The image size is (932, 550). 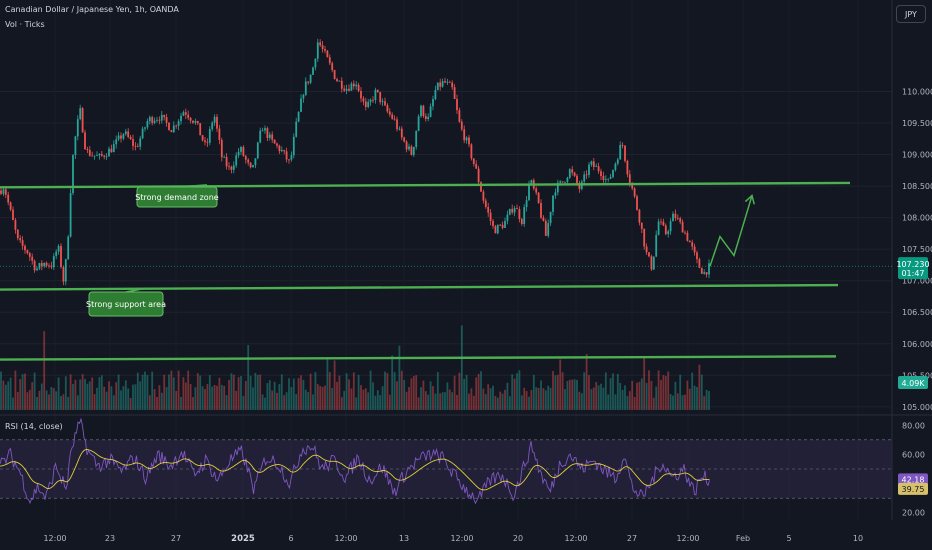 What do you see at coordinates (34, 426) in the screenshot?
I see `rsi-title: RSI (14, close)` at bounding box center [34, 426].